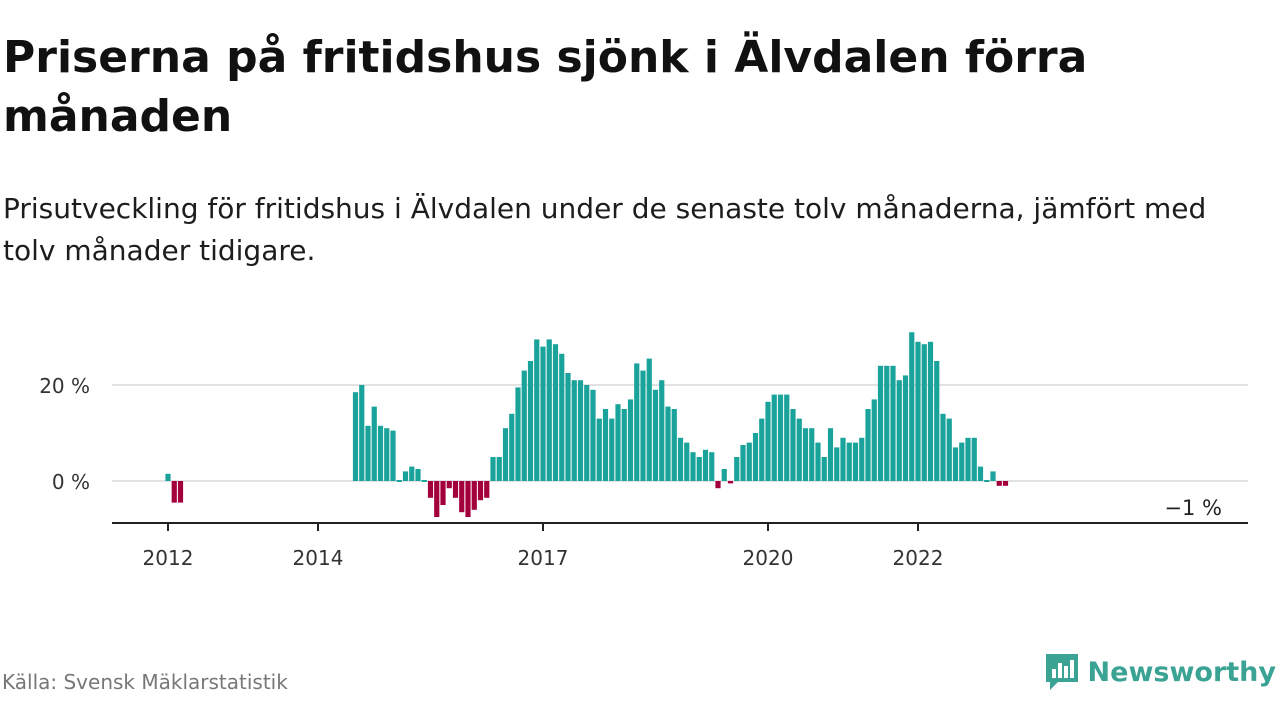 The image size is (1280, 720). I want to click on brand: Newsworthy, so click(1160, 672).